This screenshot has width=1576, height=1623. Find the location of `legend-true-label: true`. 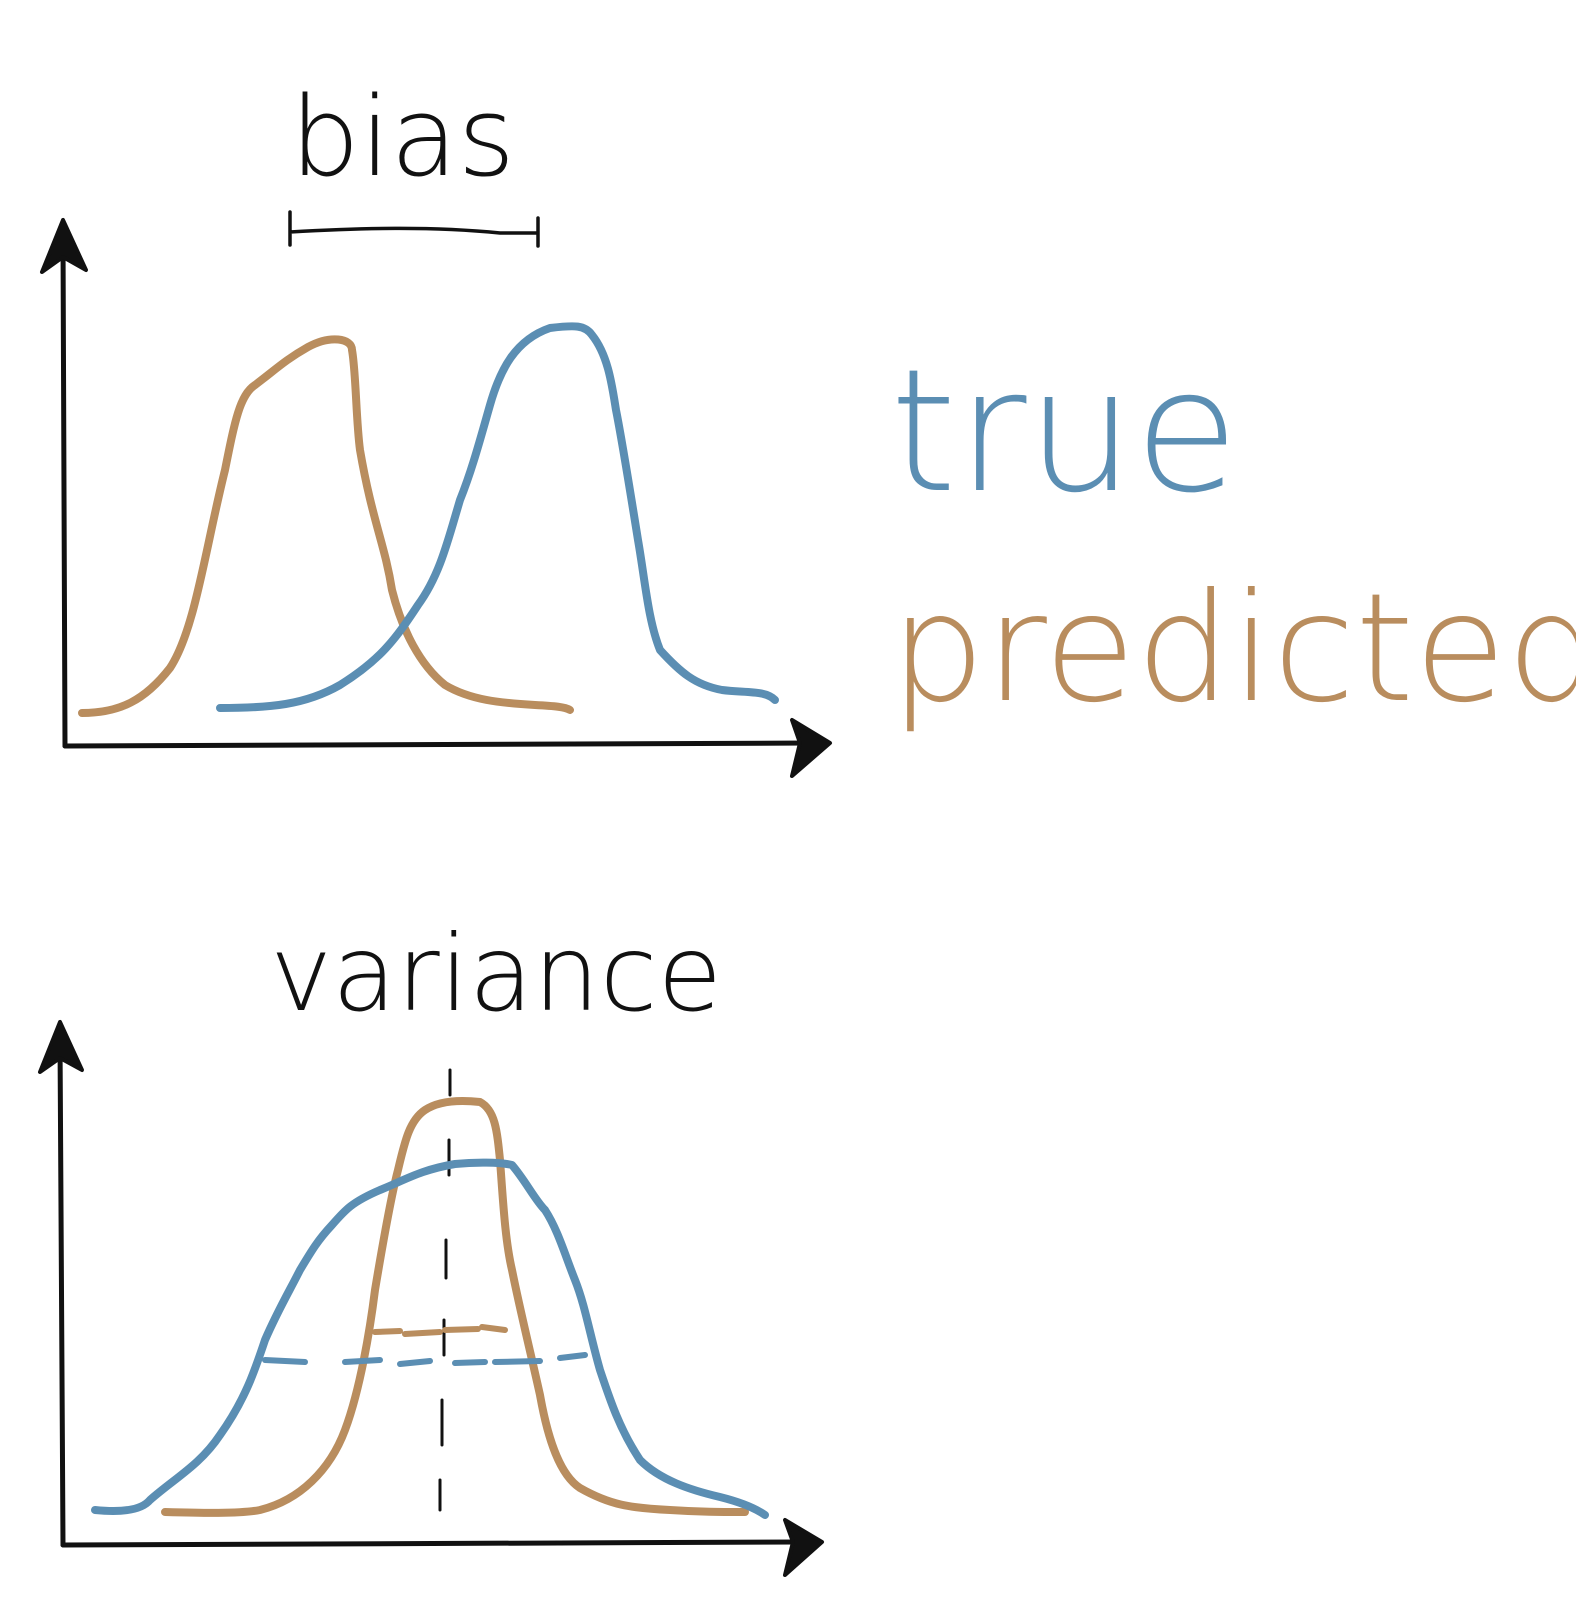

legend-true-label: true is located at coordinates (1064, 432).